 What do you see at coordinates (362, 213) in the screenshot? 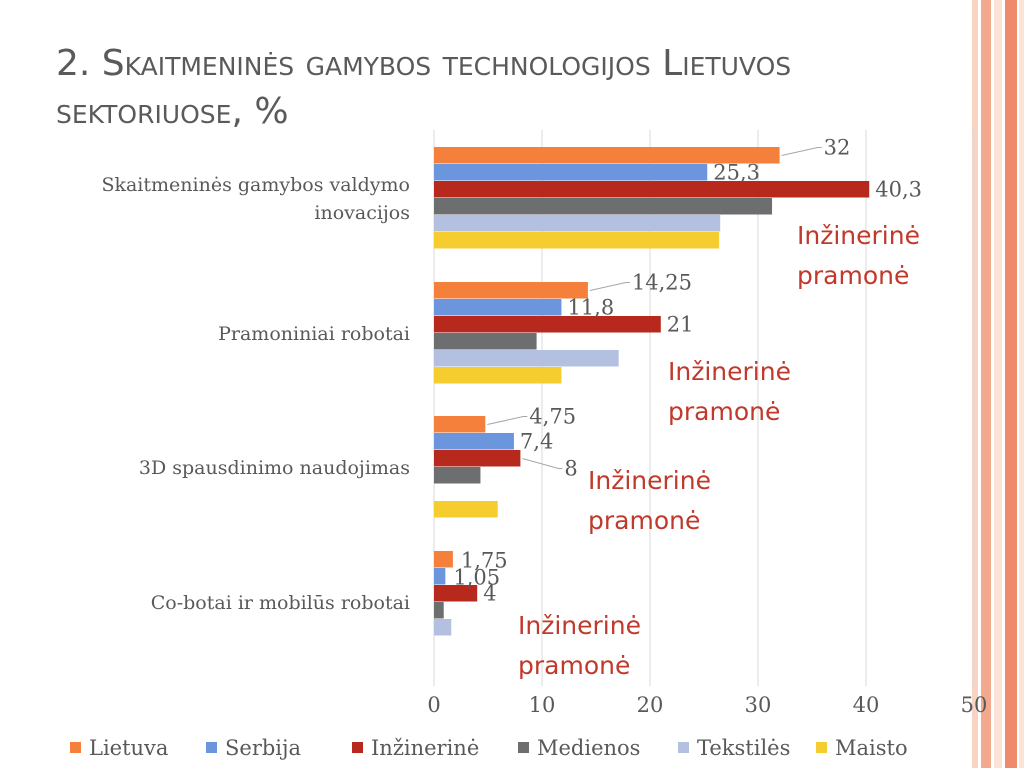
I see `category-label: inovacijos` at bounding box center [362, 213].